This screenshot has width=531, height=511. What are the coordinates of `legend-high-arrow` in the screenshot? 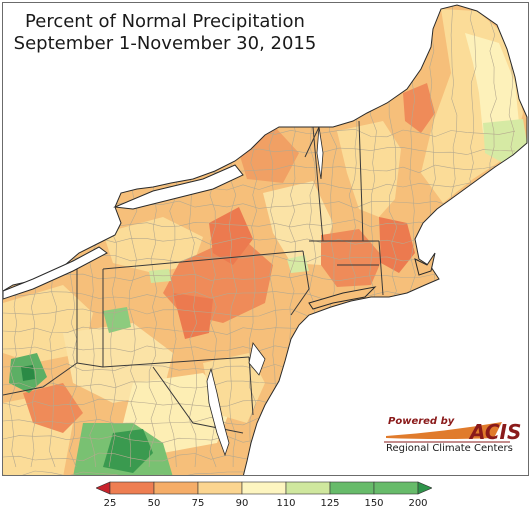 It's located at (424, 488).